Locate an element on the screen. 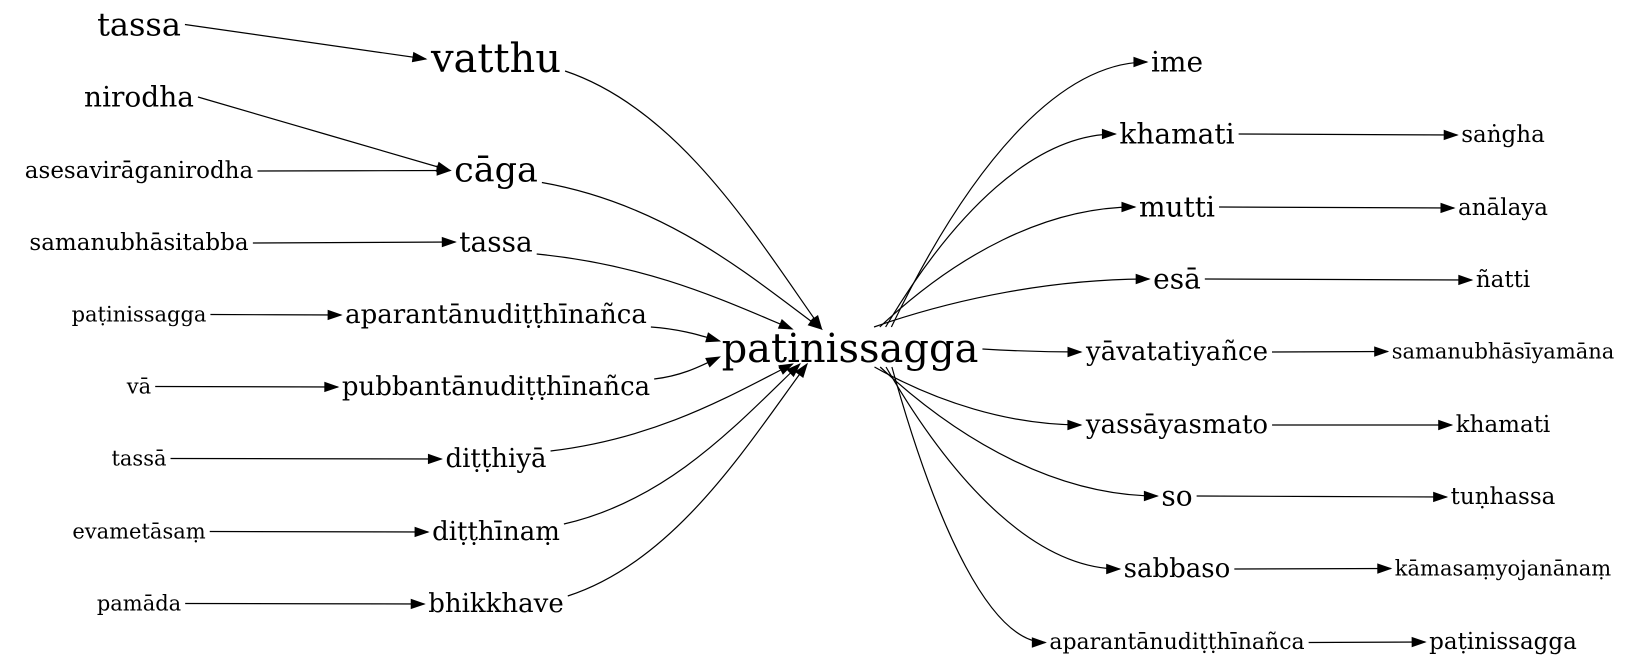 The image size is (1637, 671). node-ime: ime is located at coordinates (1177, 62).